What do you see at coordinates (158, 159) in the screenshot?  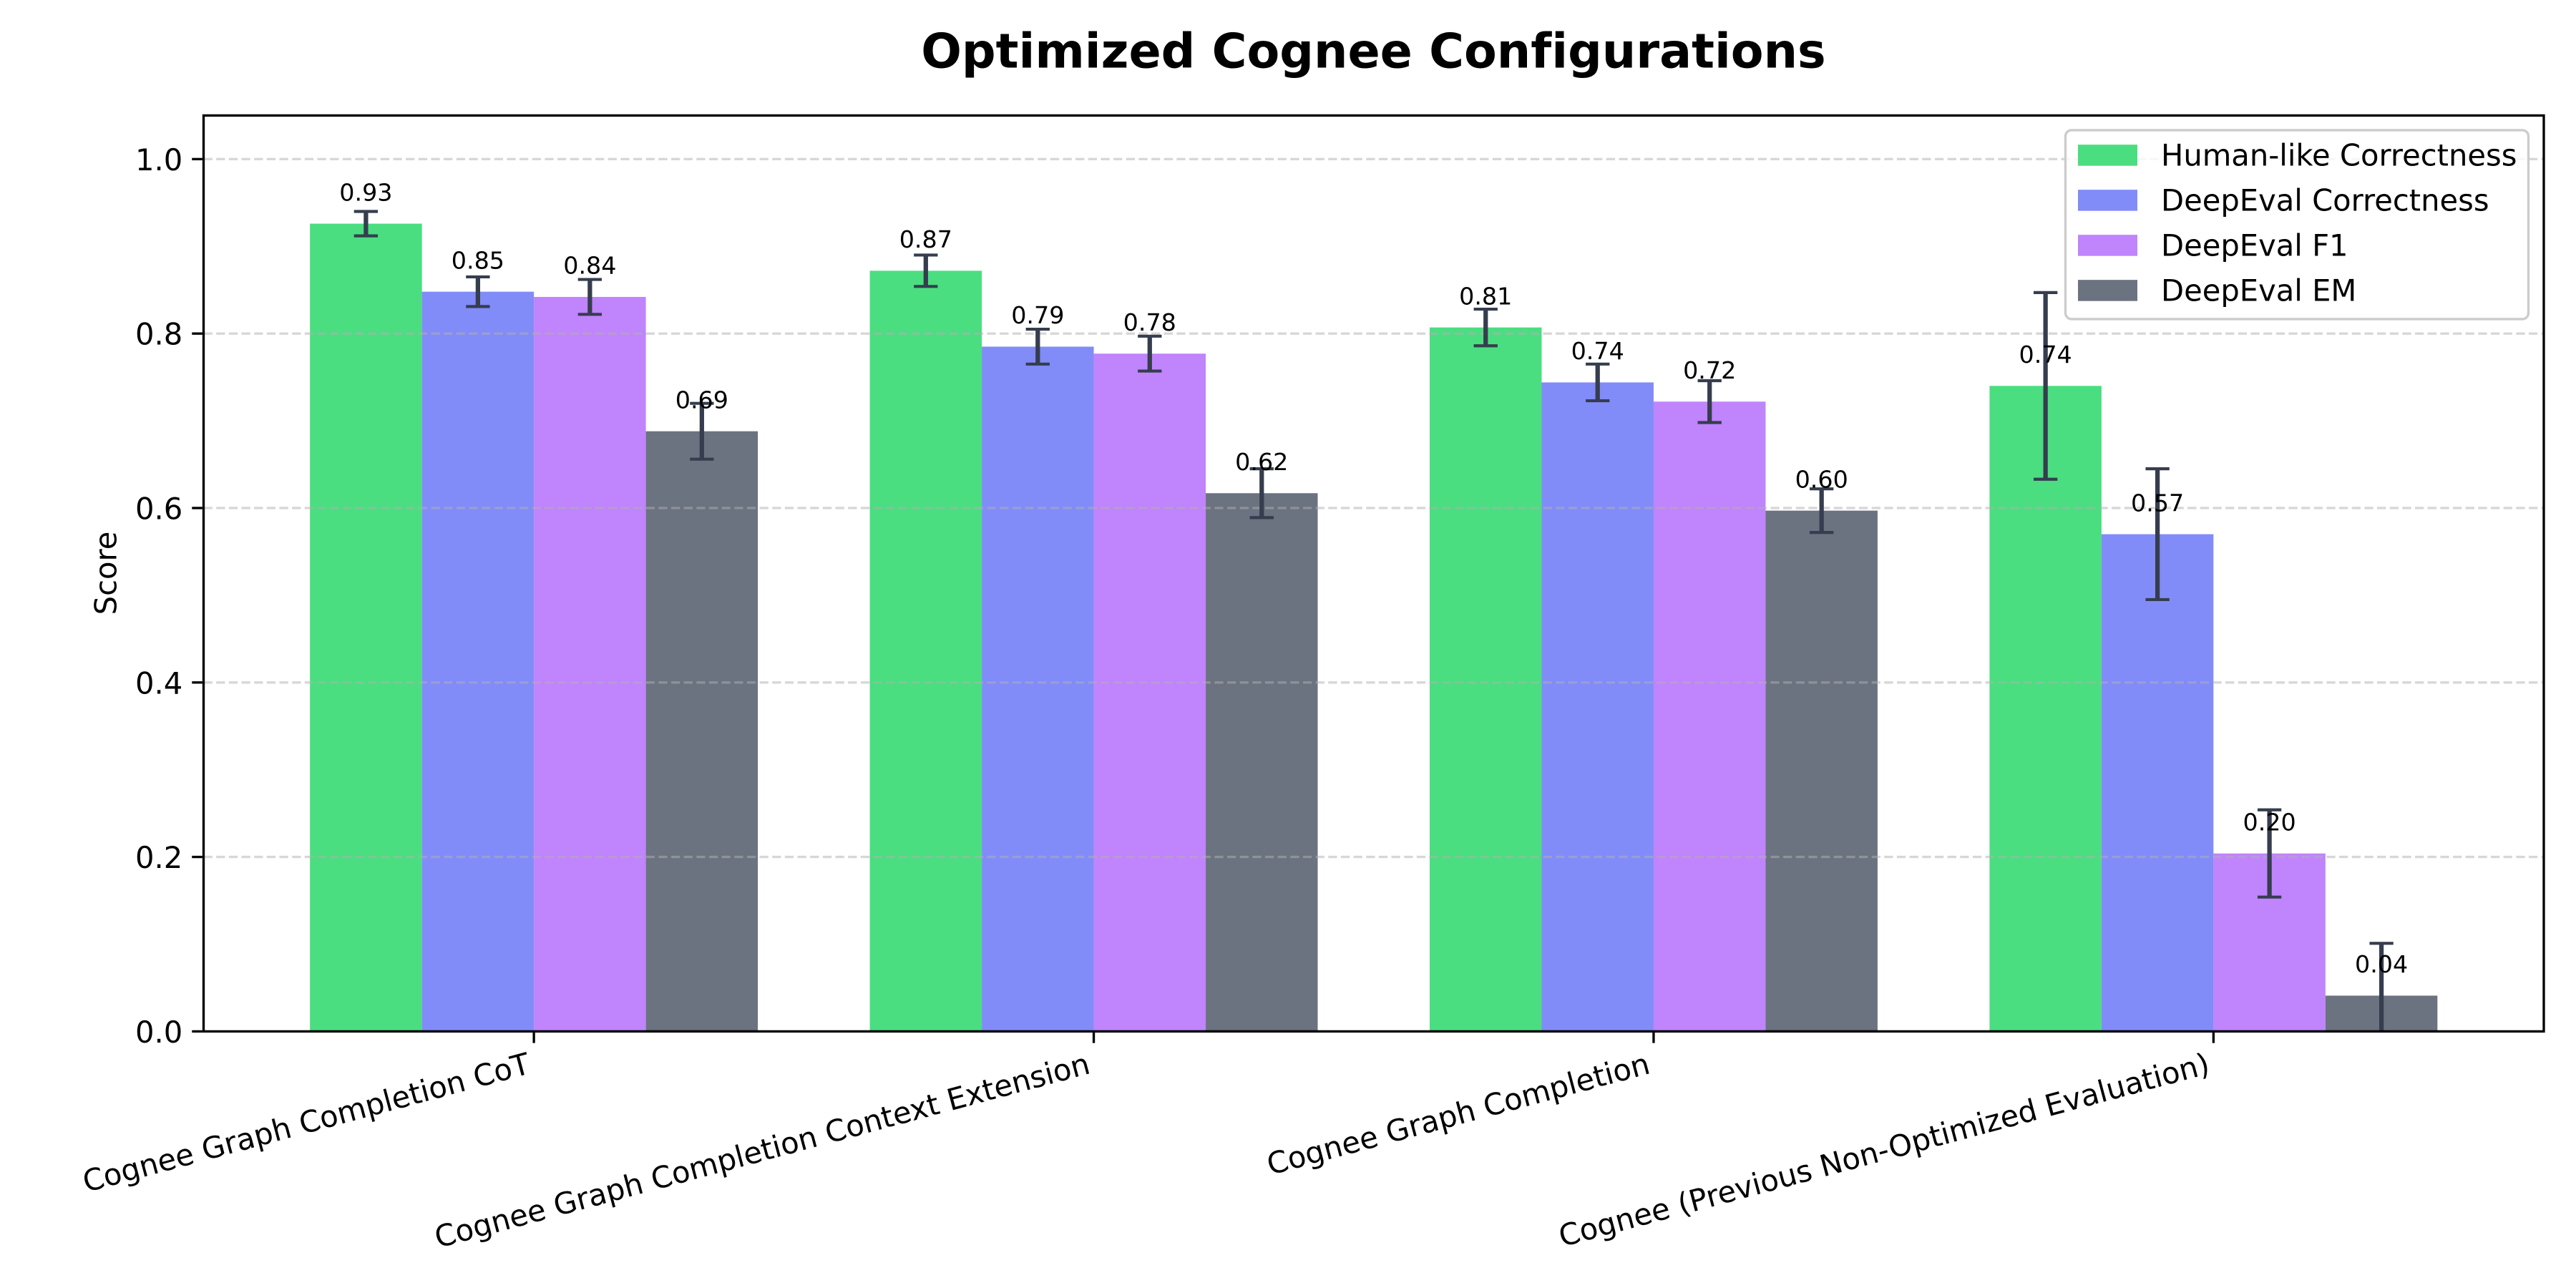 I see `y-tick-label-1.0: 1.0` at bounding box center [158, 159].